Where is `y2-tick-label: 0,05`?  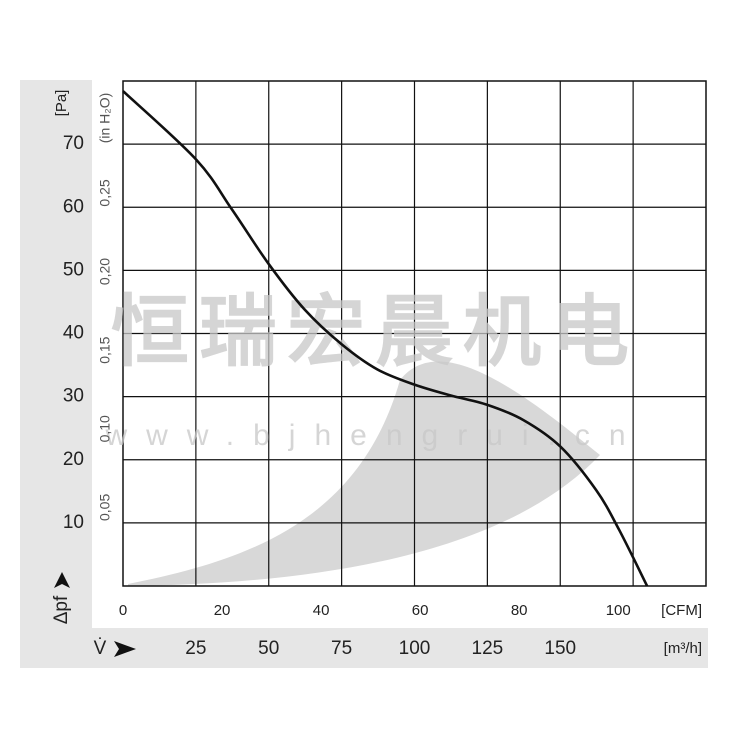
y2-tick-label: 0,05 is located at coordinates (105, 507).